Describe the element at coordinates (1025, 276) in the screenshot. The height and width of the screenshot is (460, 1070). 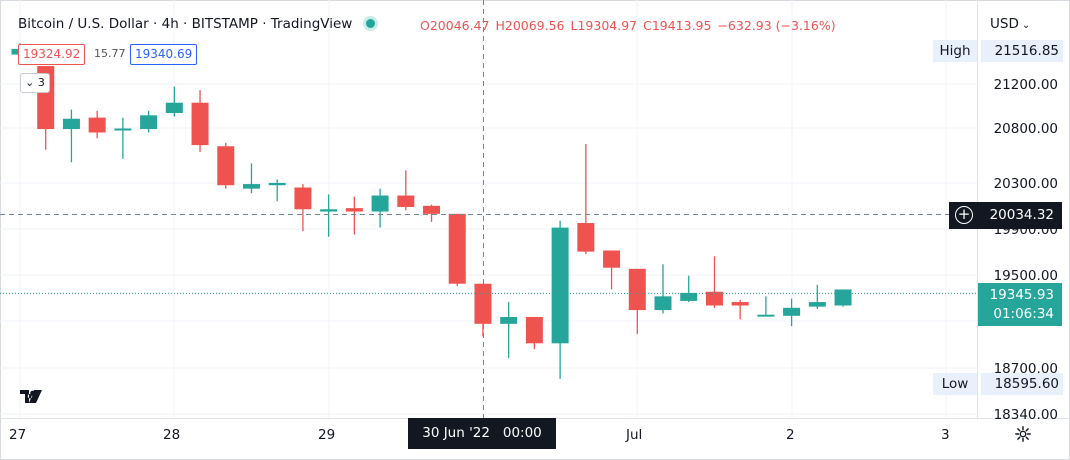
I see `price-tick: 19500.00` at that location.